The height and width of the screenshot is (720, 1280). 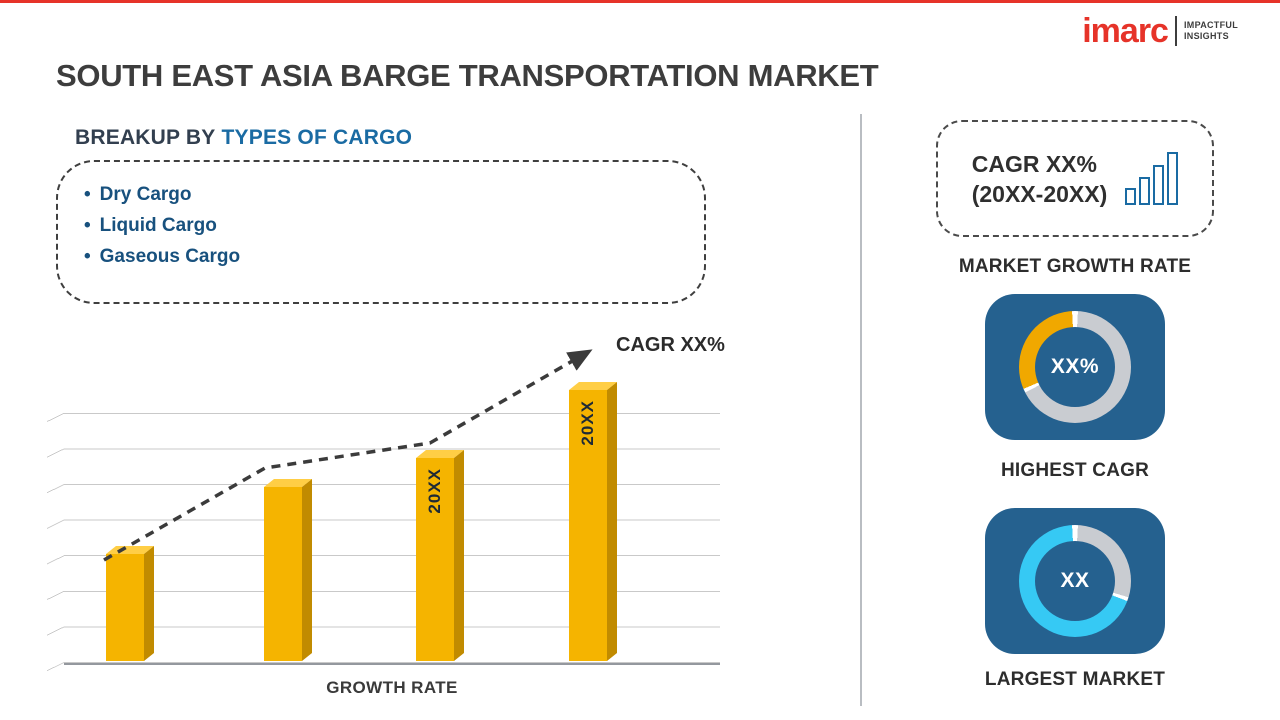 I want to click on highest-cagr-donut: XX%, so click(x=1075, y=367).